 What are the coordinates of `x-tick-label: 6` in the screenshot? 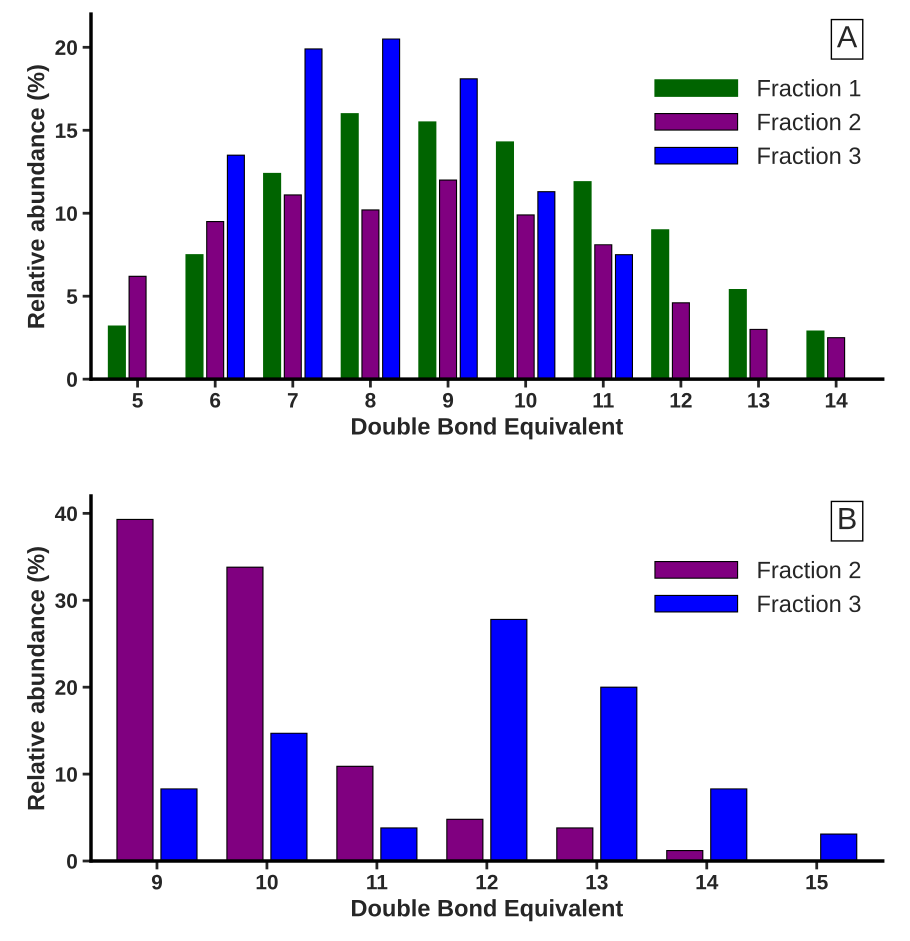 It's located at (215, 400).